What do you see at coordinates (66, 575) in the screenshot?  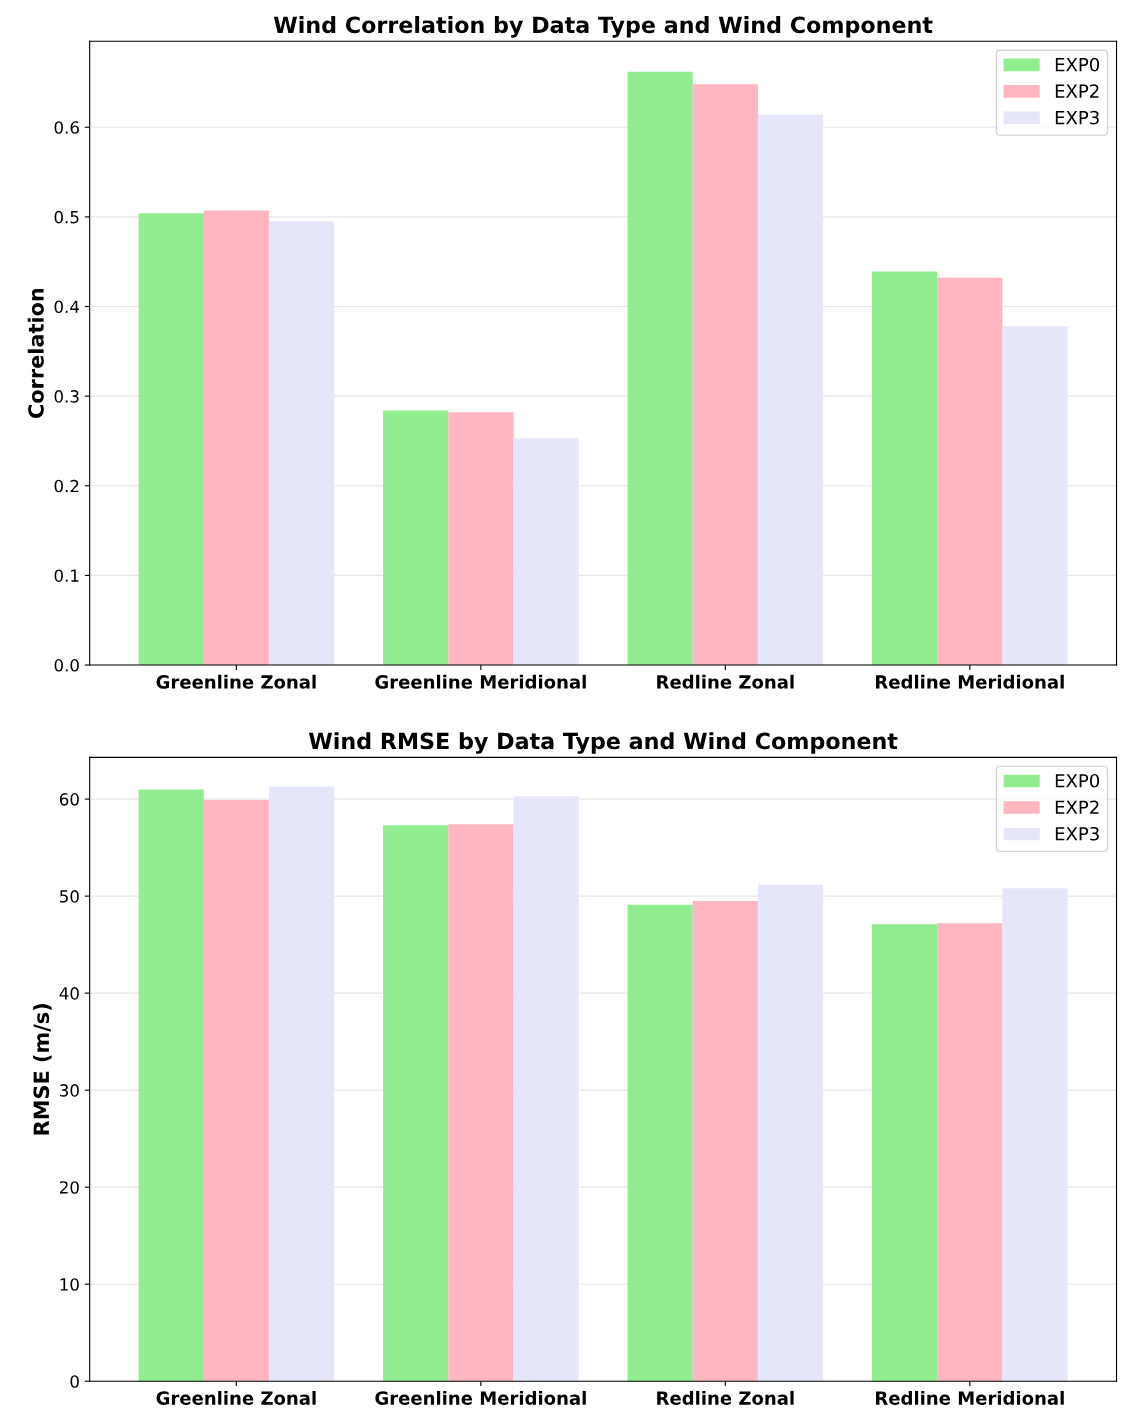 I see `y-tick-label: 0.1` at bounding box center [66, 575].